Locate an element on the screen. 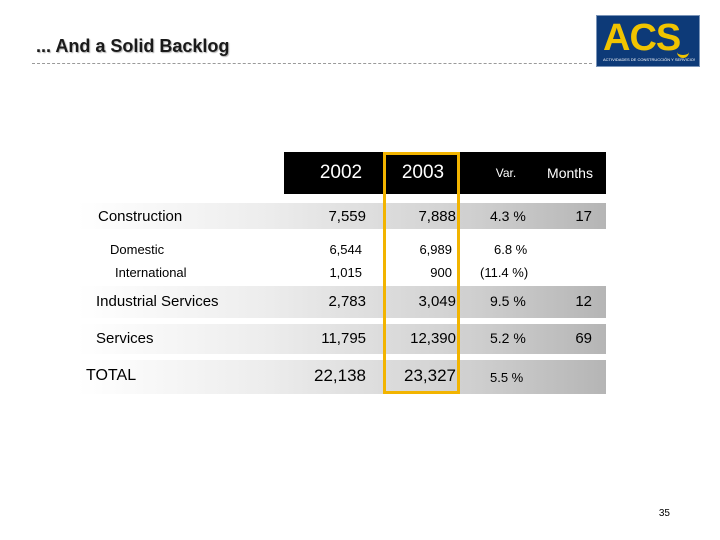 The image size is (720, 540). months-industrial-services: 12 is located at coordinates (583, 301).